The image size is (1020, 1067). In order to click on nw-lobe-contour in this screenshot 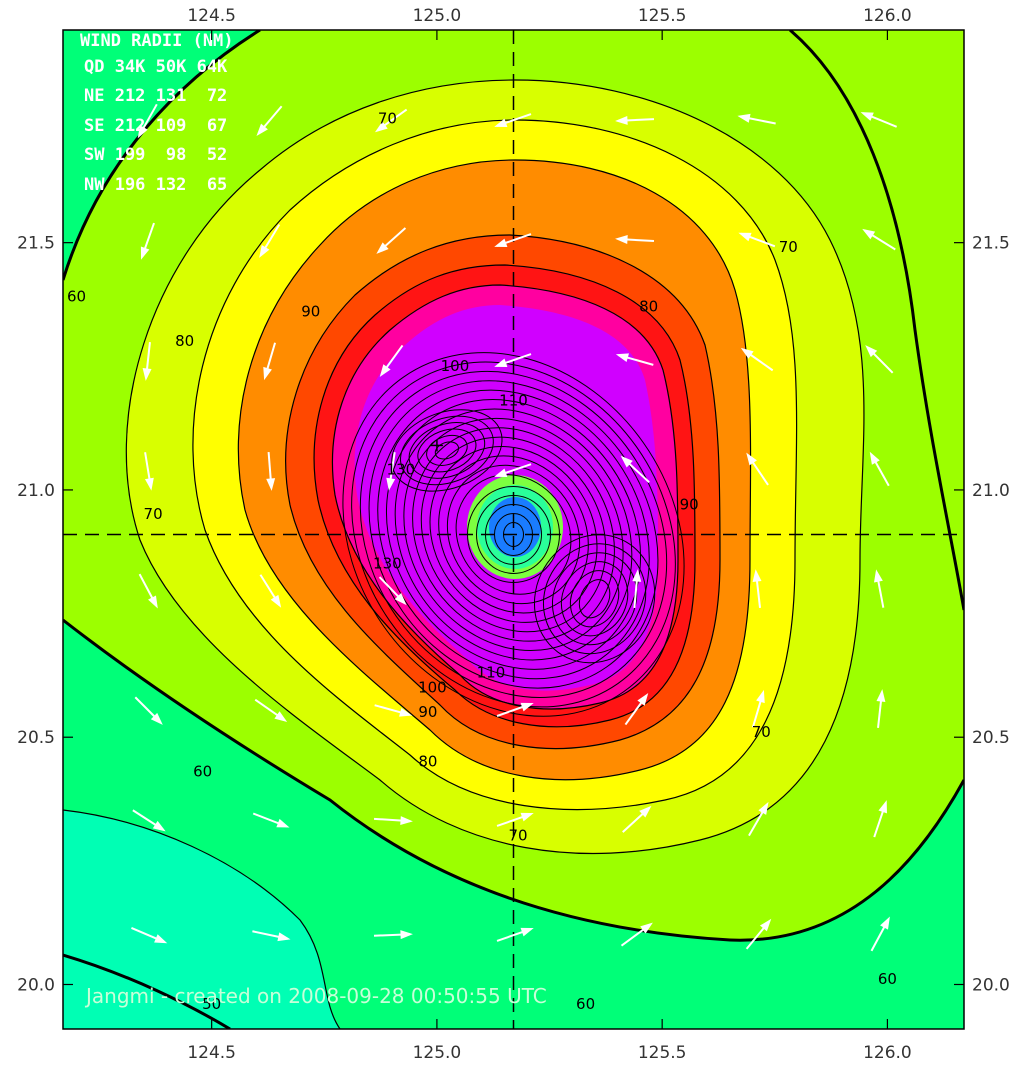, I will do `click(447, 450)`.